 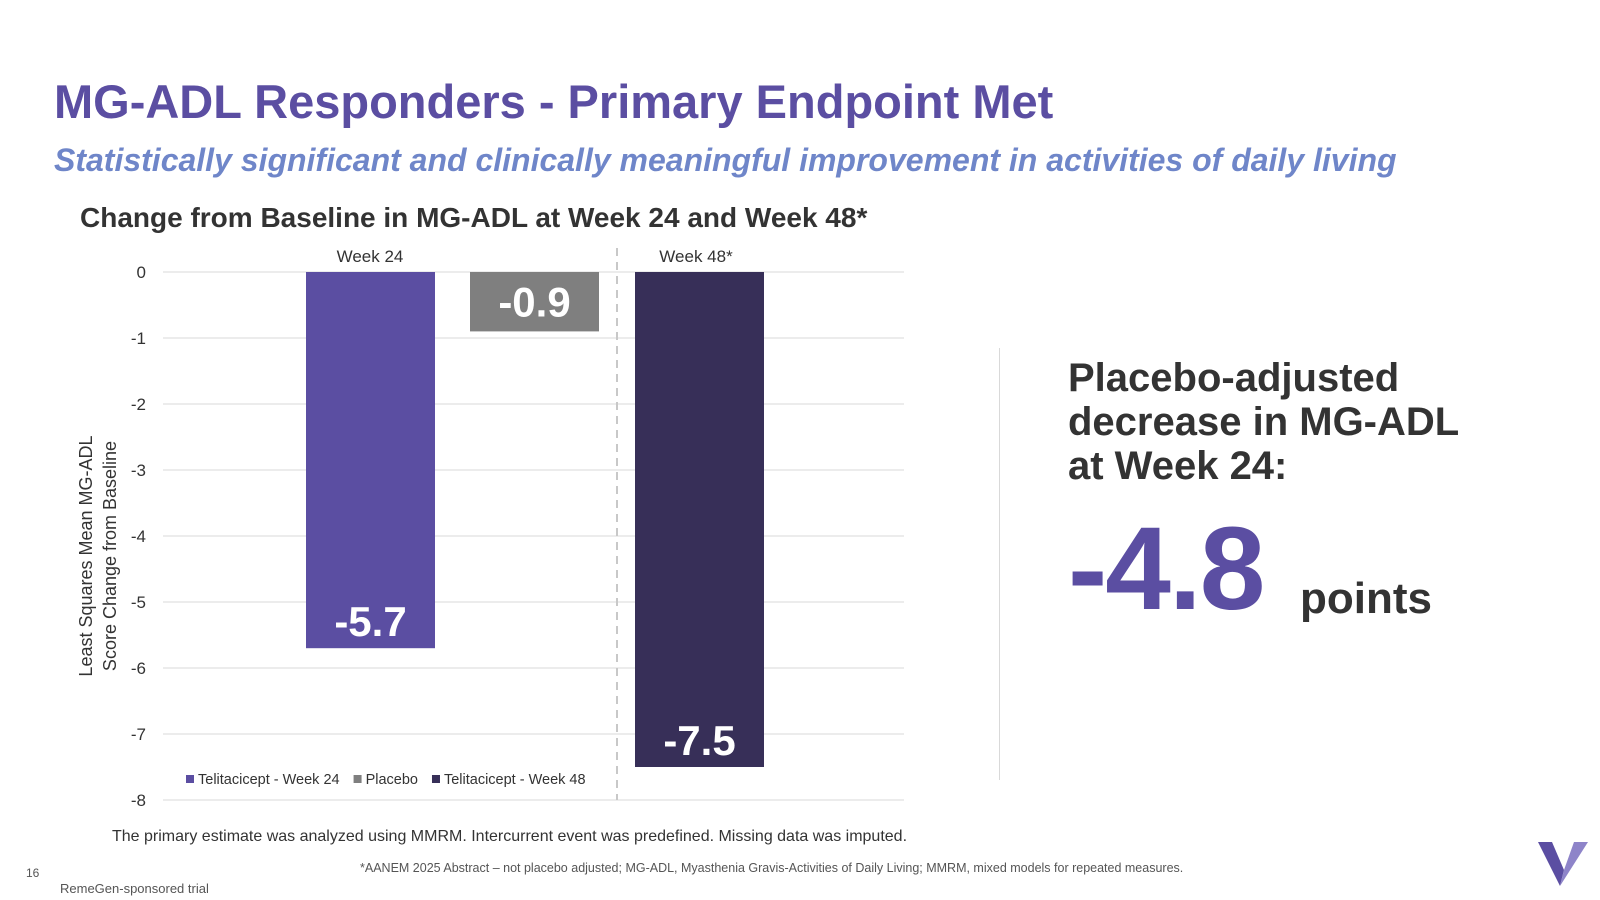 I want to click on v-logo-icon, so click(x=1563, y=866).